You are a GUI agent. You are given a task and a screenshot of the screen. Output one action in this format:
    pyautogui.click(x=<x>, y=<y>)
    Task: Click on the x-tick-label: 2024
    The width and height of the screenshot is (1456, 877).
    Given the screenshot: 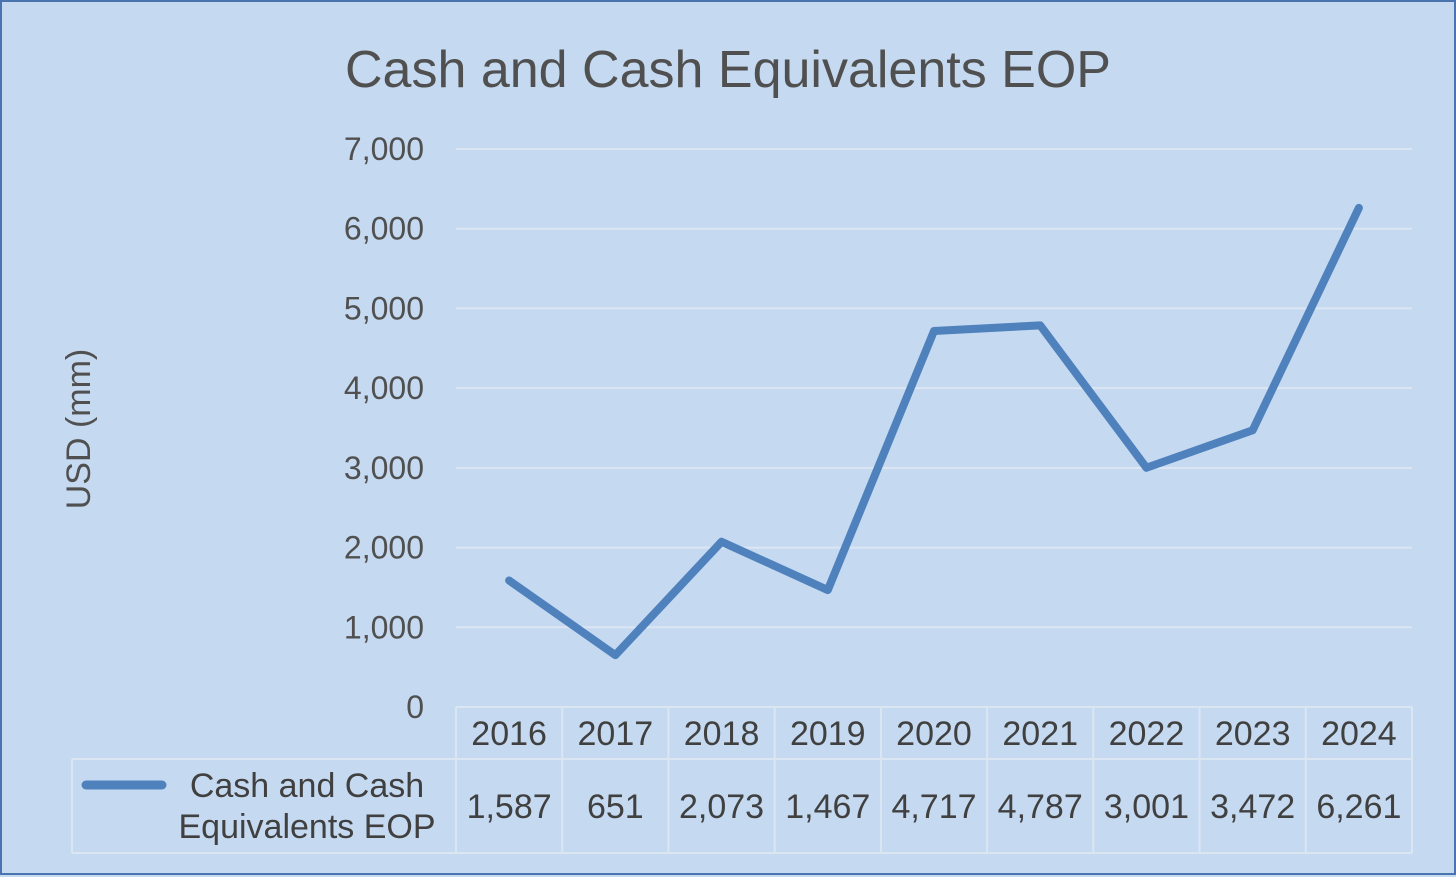 What is the action you would take?
    pyautogui.click(x=1359, y=734)
    